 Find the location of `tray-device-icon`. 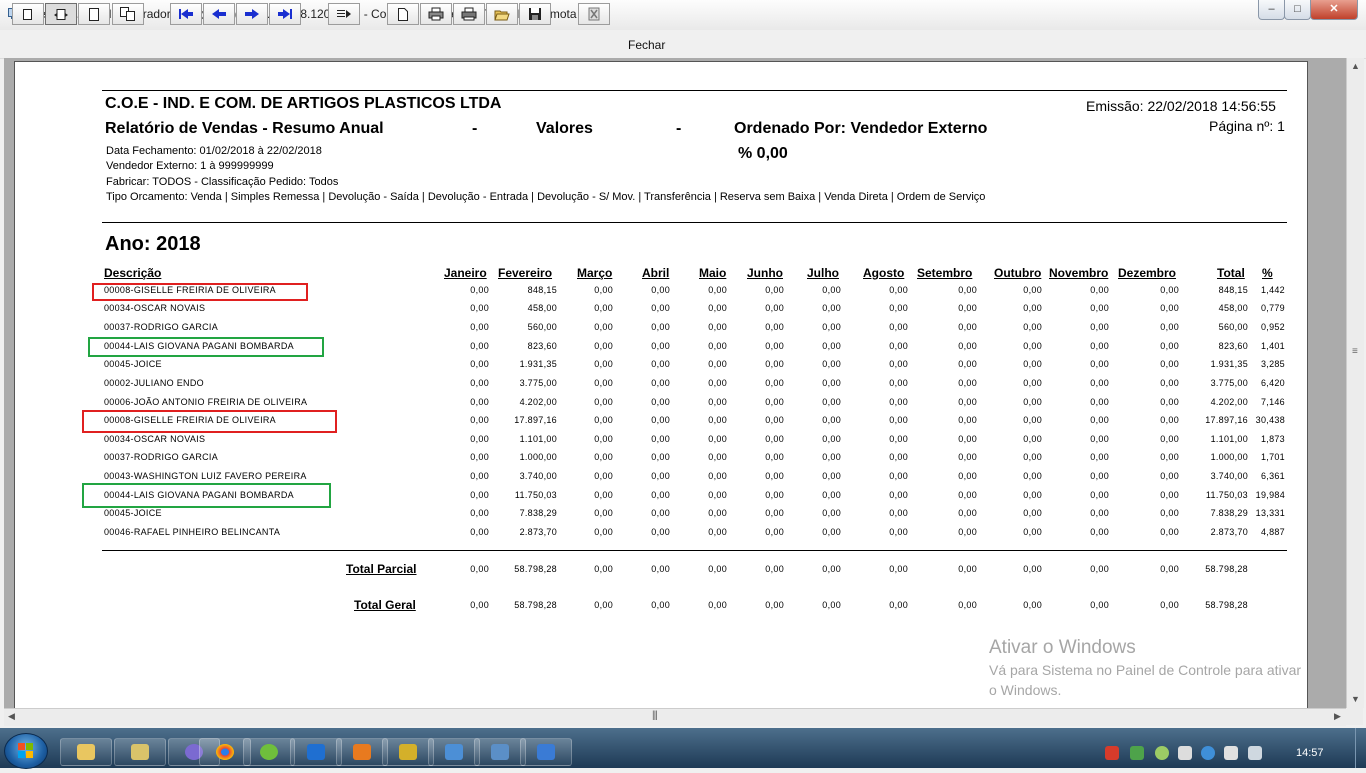

tray-device-icon is located at coordinates (1185, 753).